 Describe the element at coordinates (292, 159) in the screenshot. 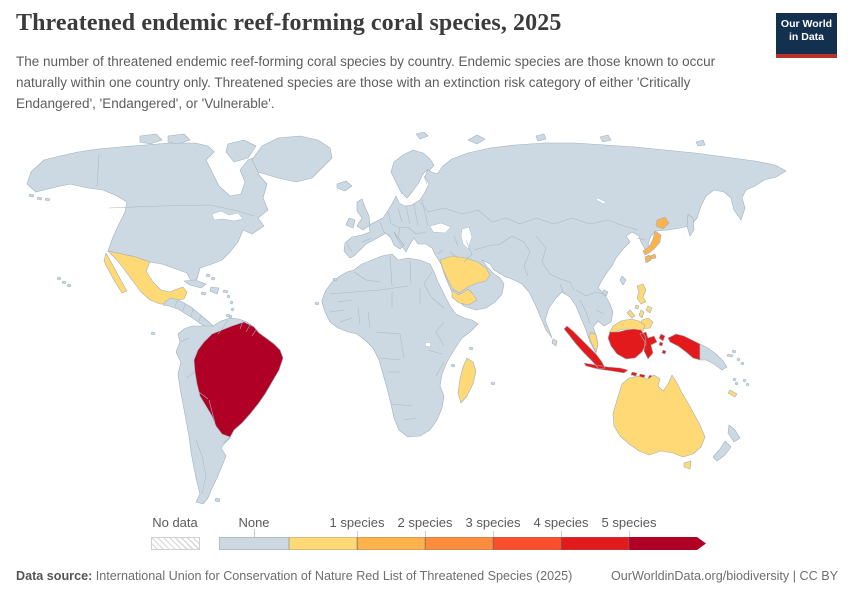

I see `country-greenland` at that location.